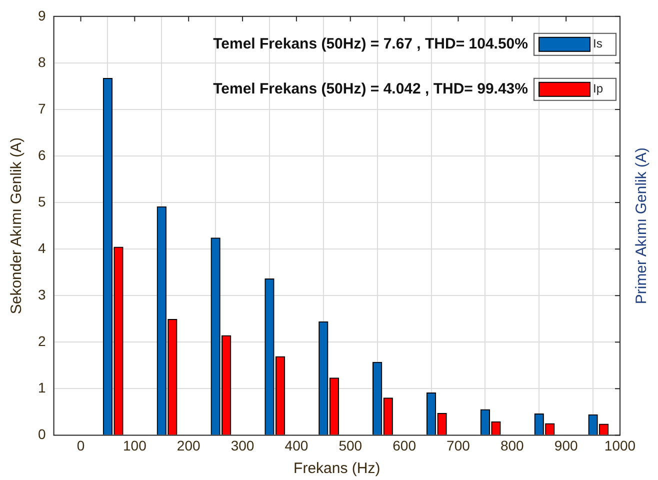  I want to click on y-tick-label: 5, so click(42, 201).